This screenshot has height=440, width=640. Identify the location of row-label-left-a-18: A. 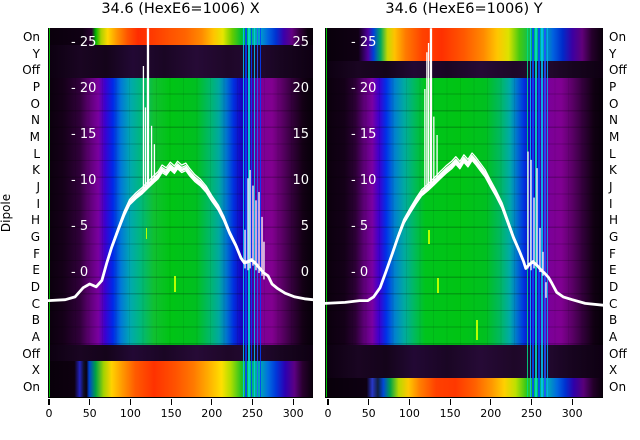
(35, 337).